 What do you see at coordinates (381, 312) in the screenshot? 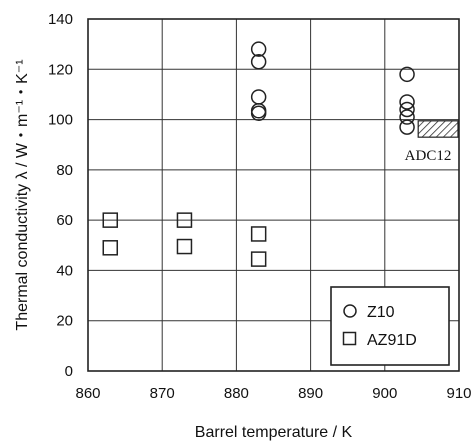
I see `legend-label-z10: Z10` at bounding box center [381, 312].